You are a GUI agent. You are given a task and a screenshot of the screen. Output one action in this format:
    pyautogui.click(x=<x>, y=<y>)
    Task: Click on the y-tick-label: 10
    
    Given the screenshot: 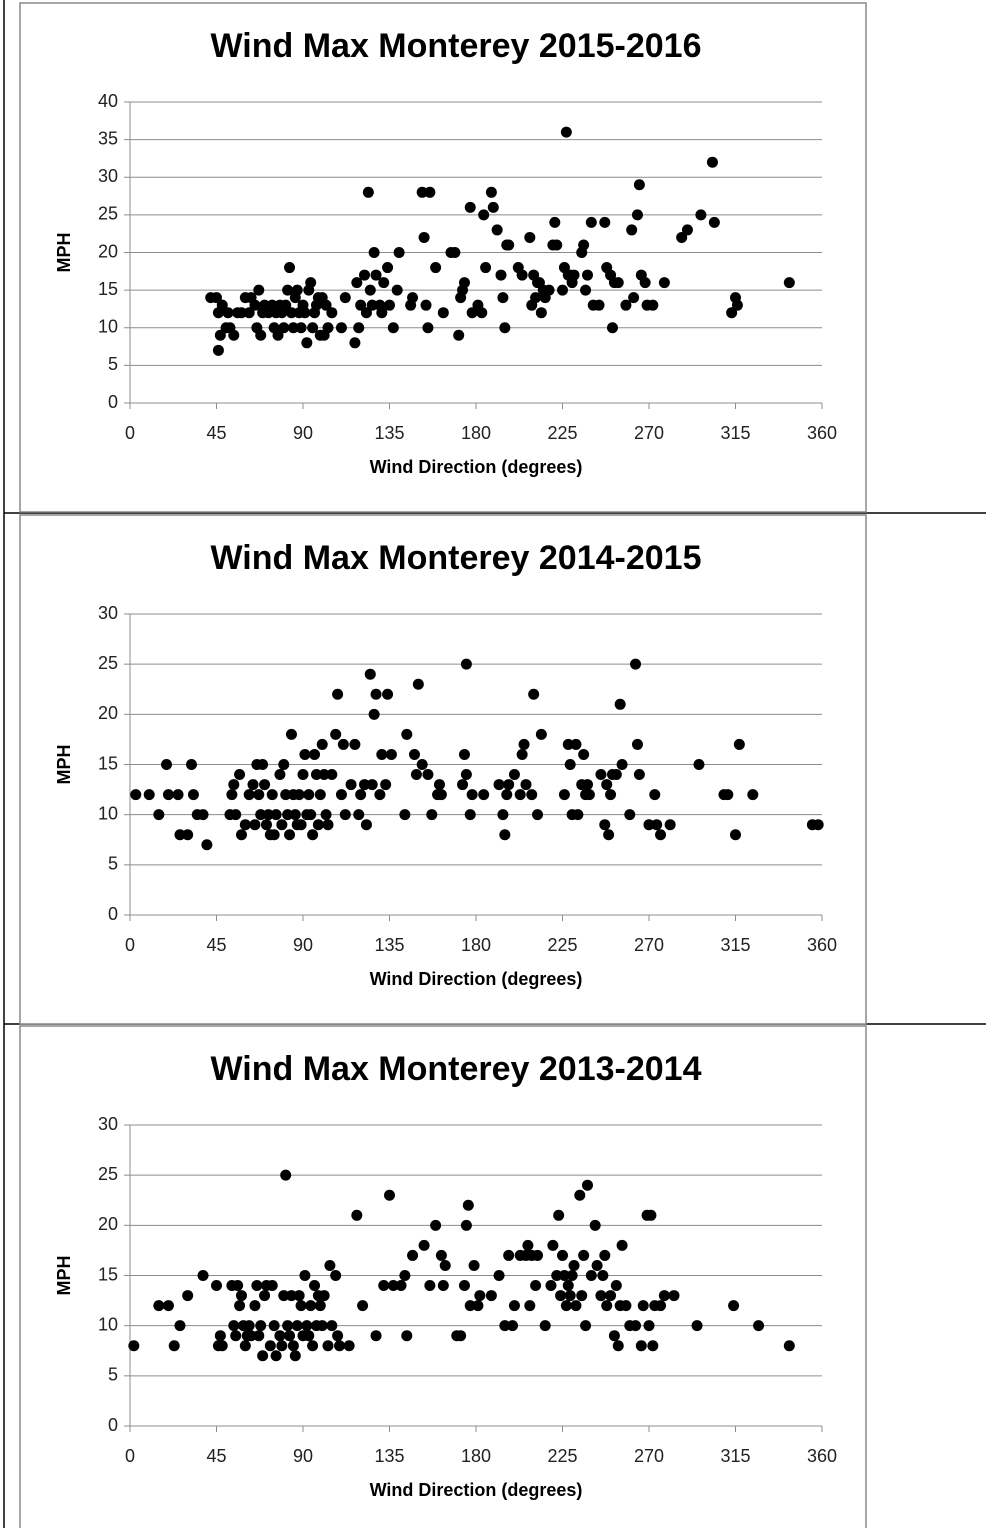 What is the action you would take?
    pyautogui.click(x=108, y=327)
    